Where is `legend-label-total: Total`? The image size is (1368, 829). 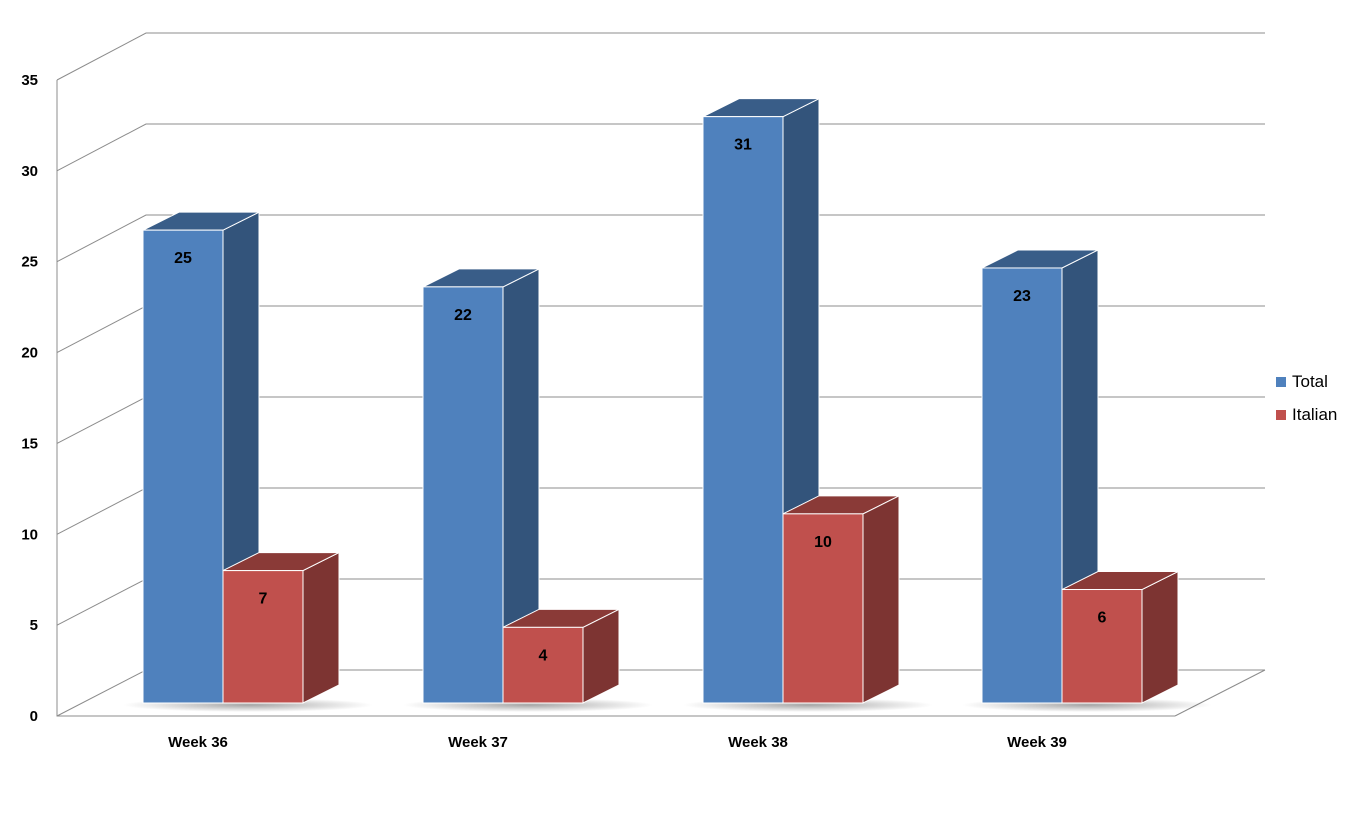
legend-label-total: Total is located at coordinates (1310, 381).